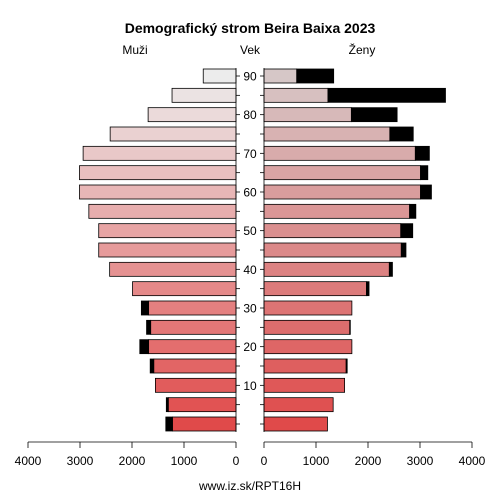 The image size is (500, 500). I want to click on age-tick-label: 30, so click(250, 309).